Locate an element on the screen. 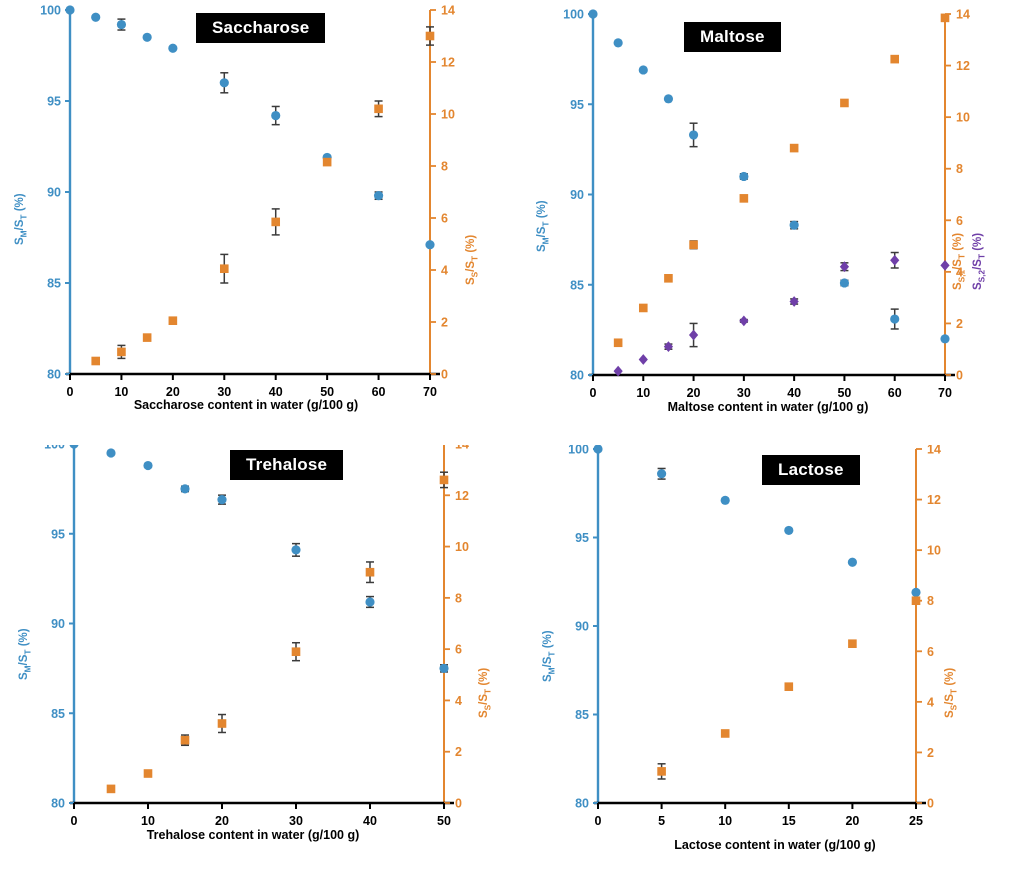 The height and width of the screenshot is (890, 1024). y-tick-right: 2 is located at coordinates (959, 324).